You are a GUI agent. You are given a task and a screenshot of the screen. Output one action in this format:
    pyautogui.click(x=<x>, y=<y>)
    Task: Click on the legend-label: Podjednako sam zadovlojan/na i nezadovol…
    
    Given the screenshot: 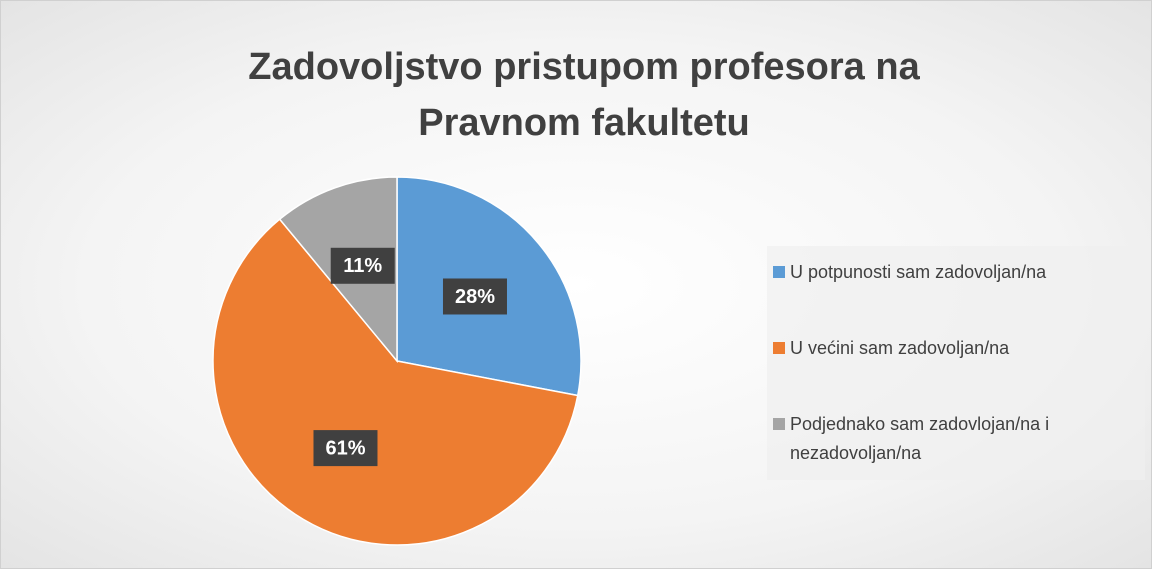 What is the action you would take?
    pyautogui.click(x=920, y=438)
    